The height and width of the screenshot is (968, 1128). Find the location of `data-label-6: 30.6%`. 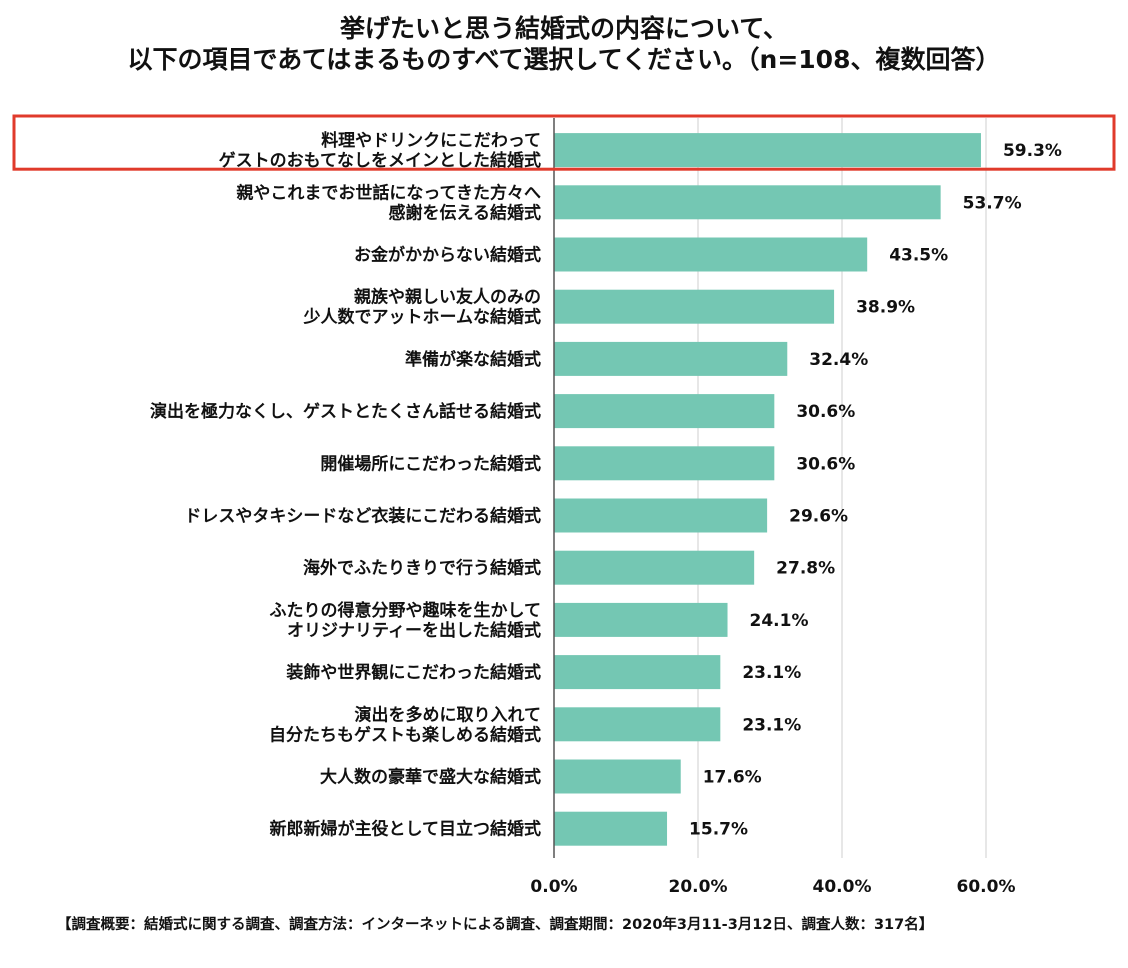

data-label-6: 30.6% is located at coordinates (825, 464).